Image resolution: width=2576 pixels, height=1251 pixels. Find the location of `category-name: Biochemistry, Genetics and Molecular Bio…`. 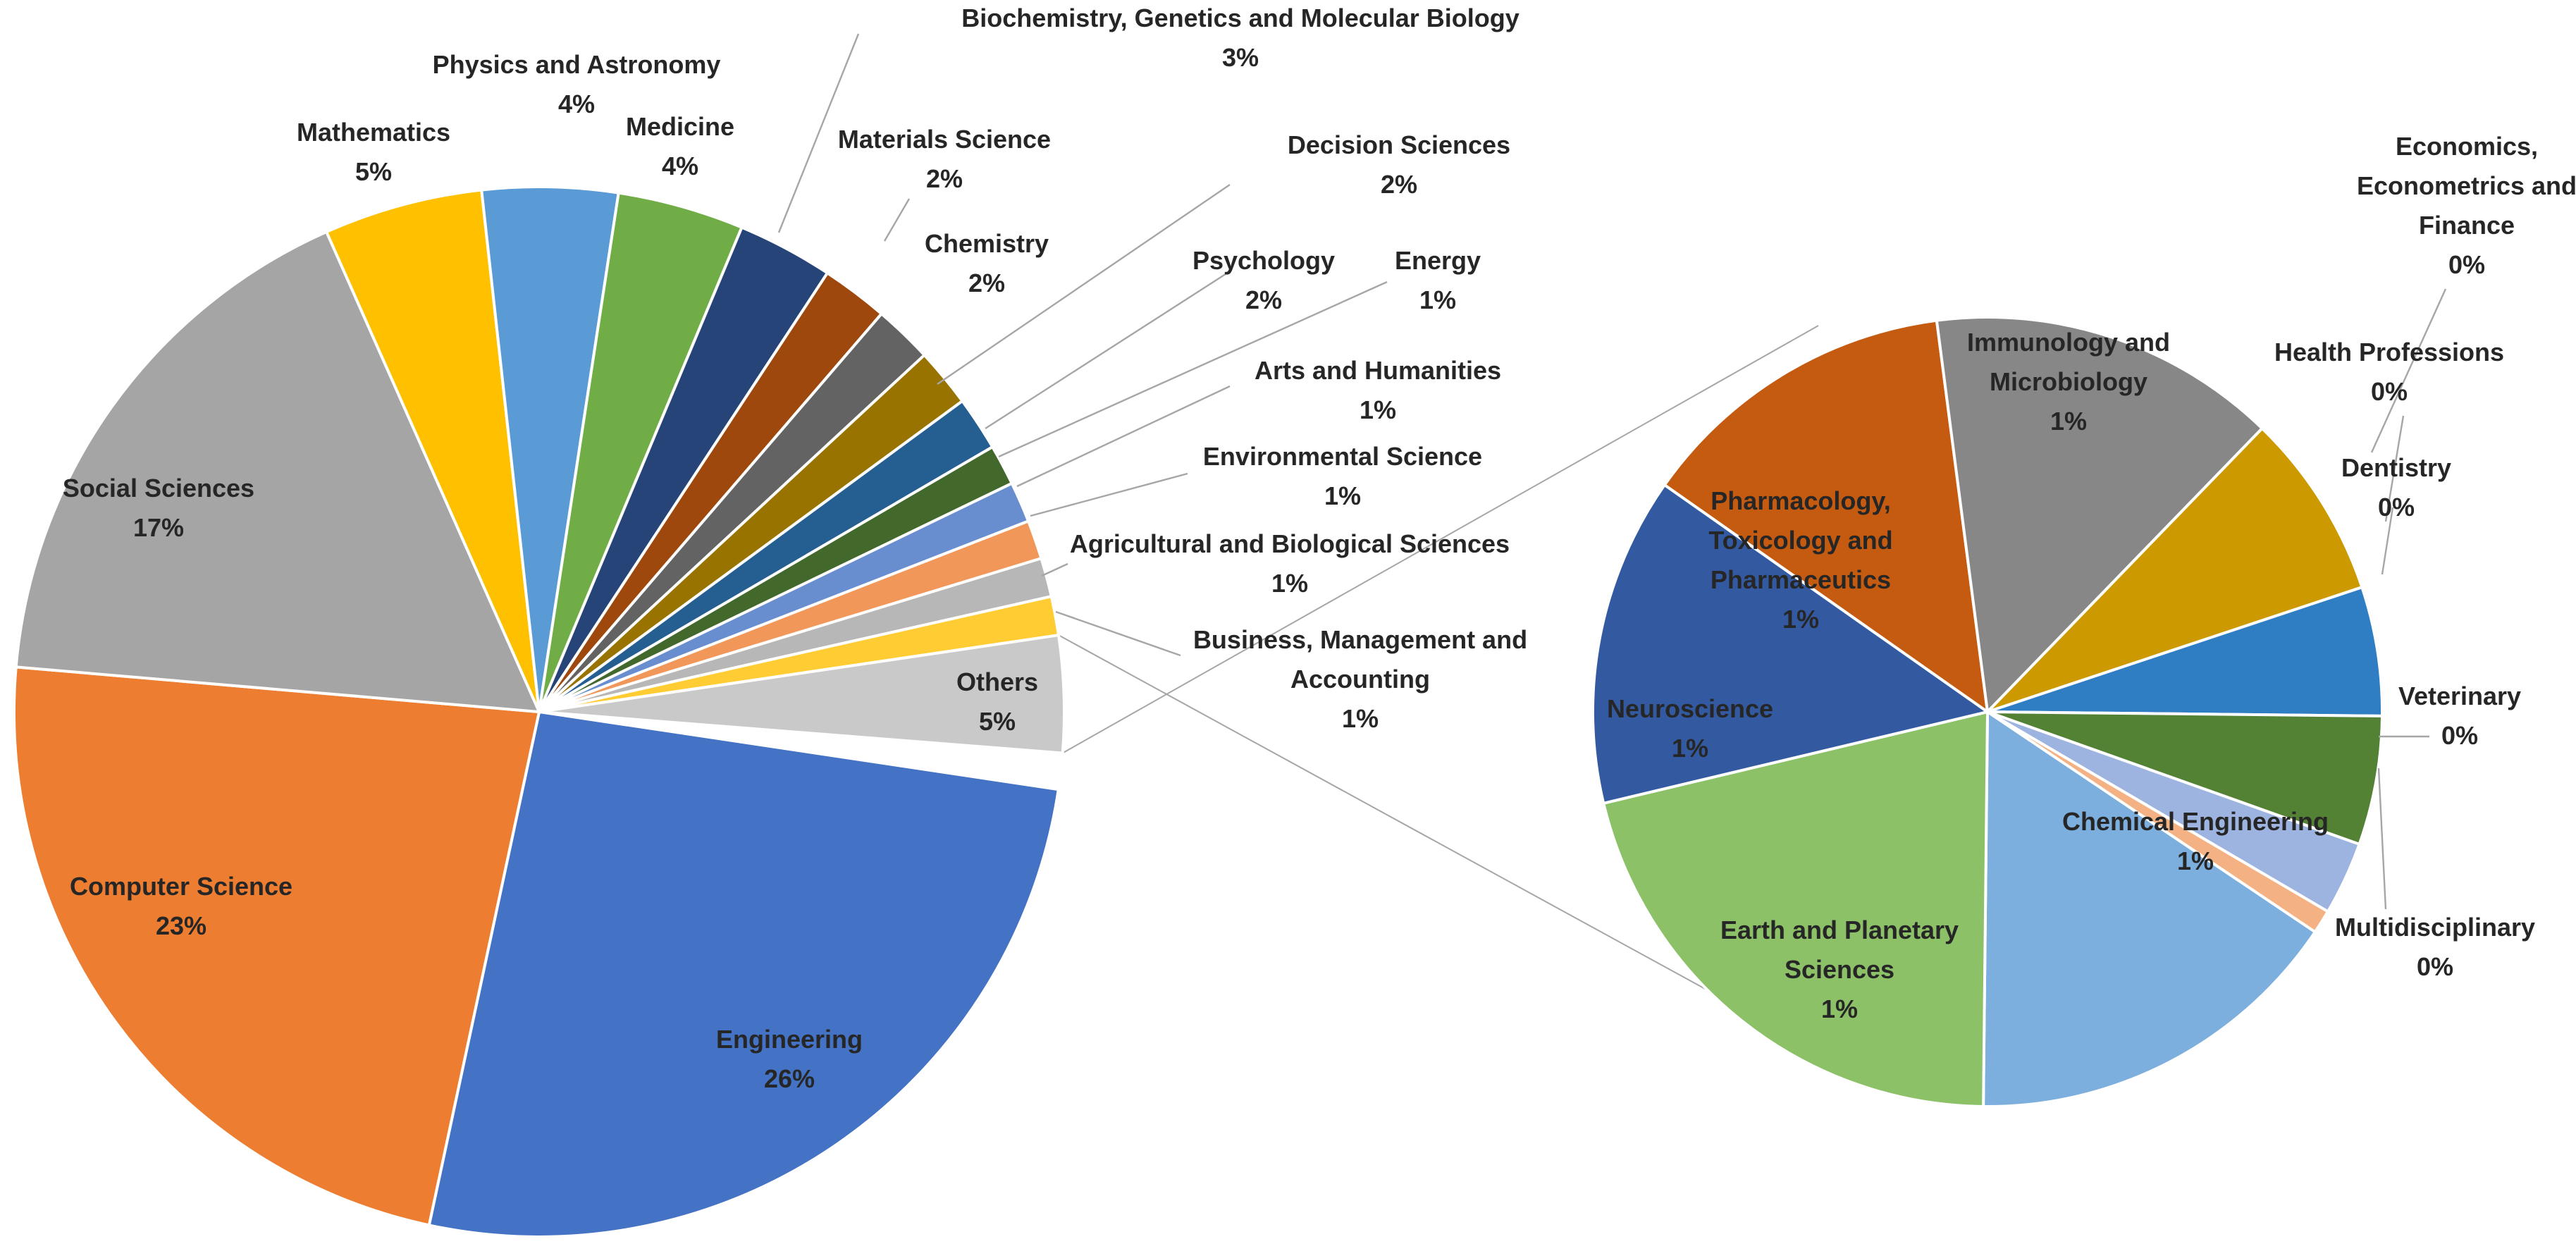

category-name: Biochemistry, Genetics and Molecular Bio… is located at coordinates (1241, 18).